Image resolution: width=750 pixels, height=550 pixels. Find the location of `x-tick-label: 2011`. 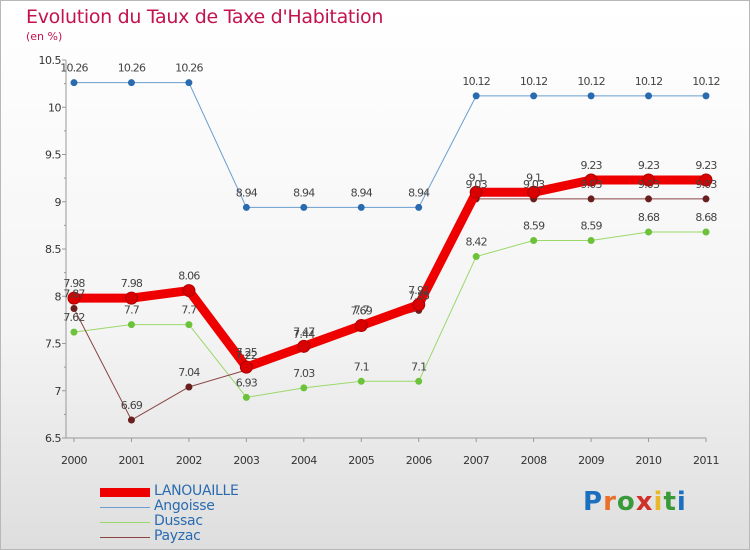

x-tick-label: 2011 is located at coordinates (706, 460).